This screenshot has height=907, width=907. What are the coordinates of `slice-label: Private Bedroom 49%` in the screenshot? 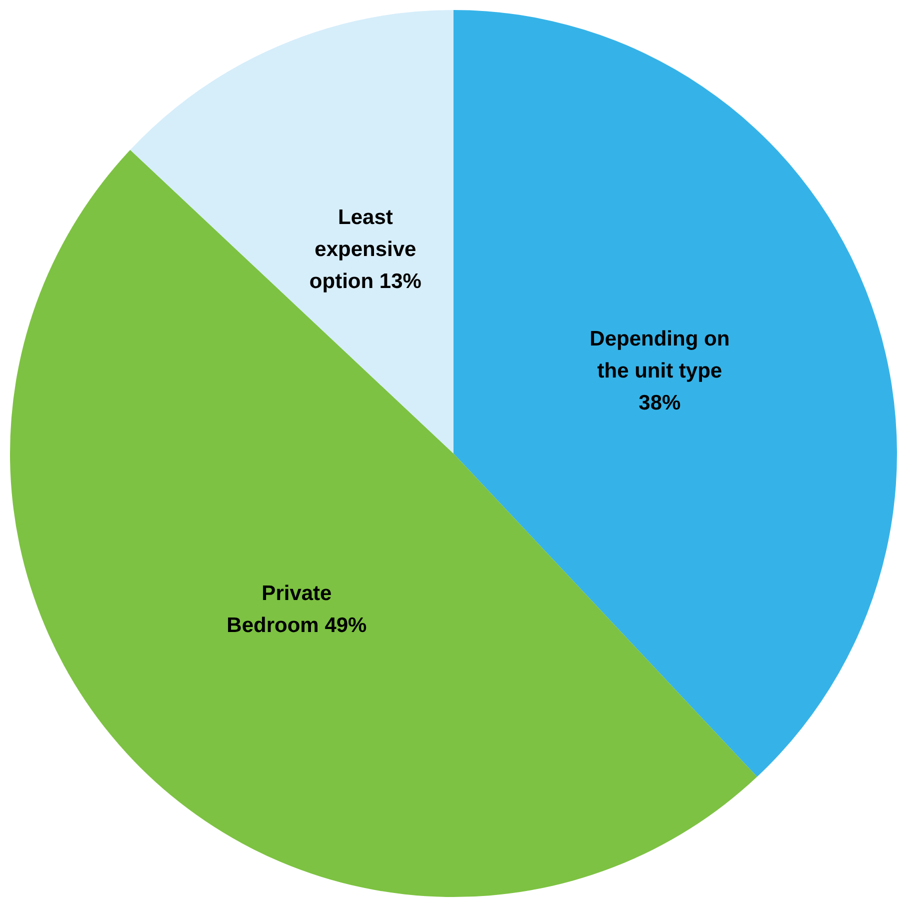 It's located at (297, 610).